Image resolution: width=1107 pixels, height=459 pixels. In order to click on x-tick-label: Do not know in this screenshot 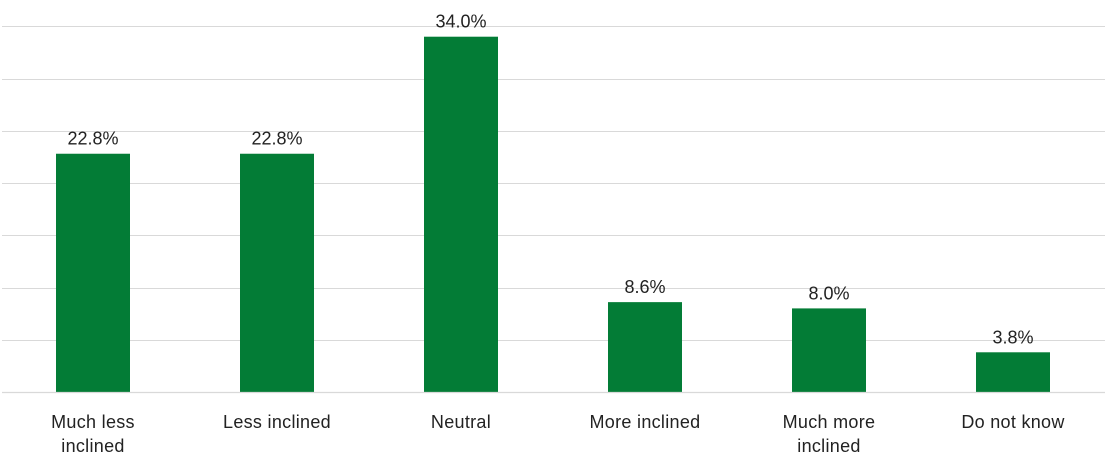, I will do `click(1013, 422)`.